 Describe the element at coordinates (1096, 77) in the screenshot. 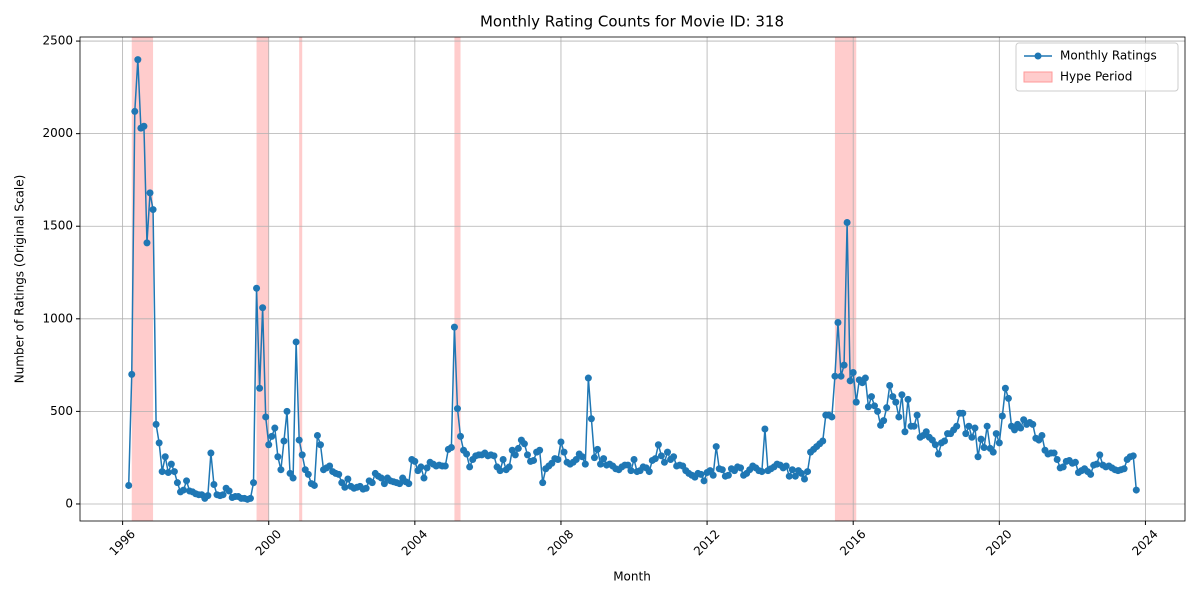

I see `legend-label: Hype Period` at that location.